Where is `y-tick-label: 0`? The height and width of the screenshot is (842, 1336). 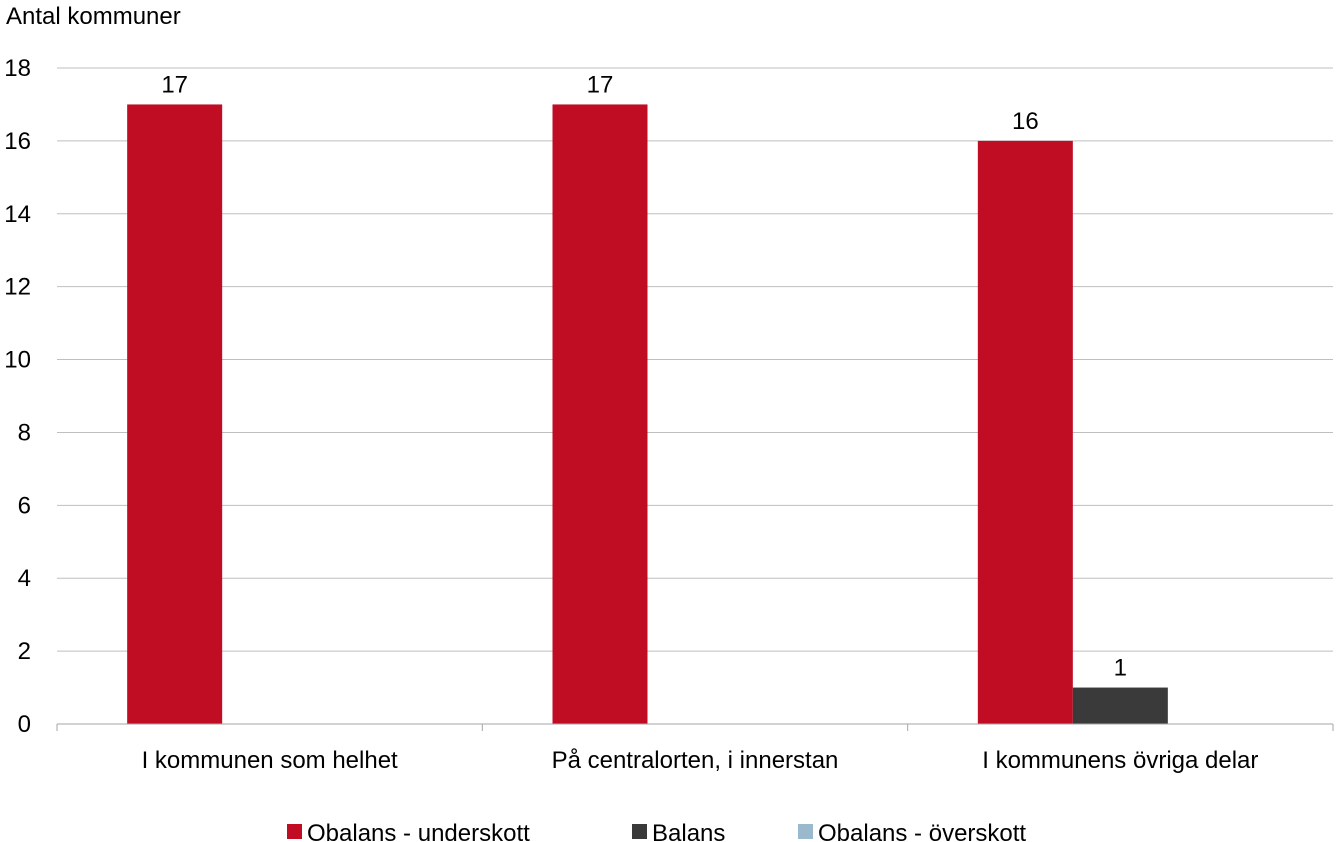 y-tick-label: 0 is located at coordinates (24, 724).